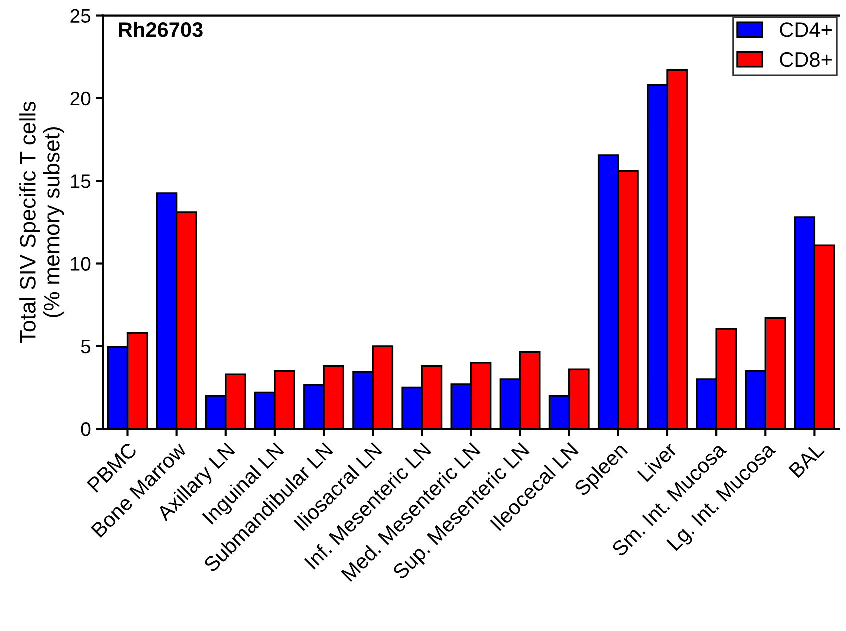 Image resolution: width=846 pixels, height=631 pixels. I want to click on y-axis-title: Total SIV Specific T cells (% memory subset), so click(42, 223).